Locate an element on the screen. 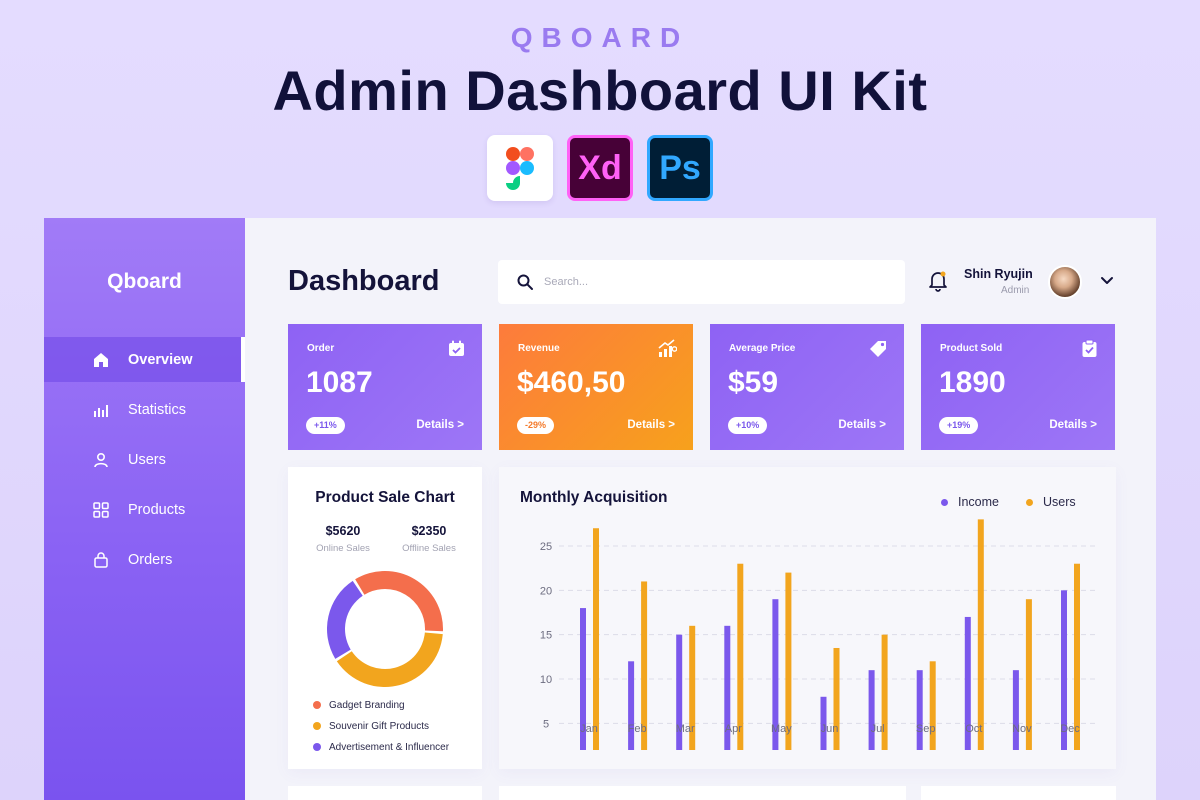 The image size is (1200, 800). statistics-icon is located at coordinates (101, 410).